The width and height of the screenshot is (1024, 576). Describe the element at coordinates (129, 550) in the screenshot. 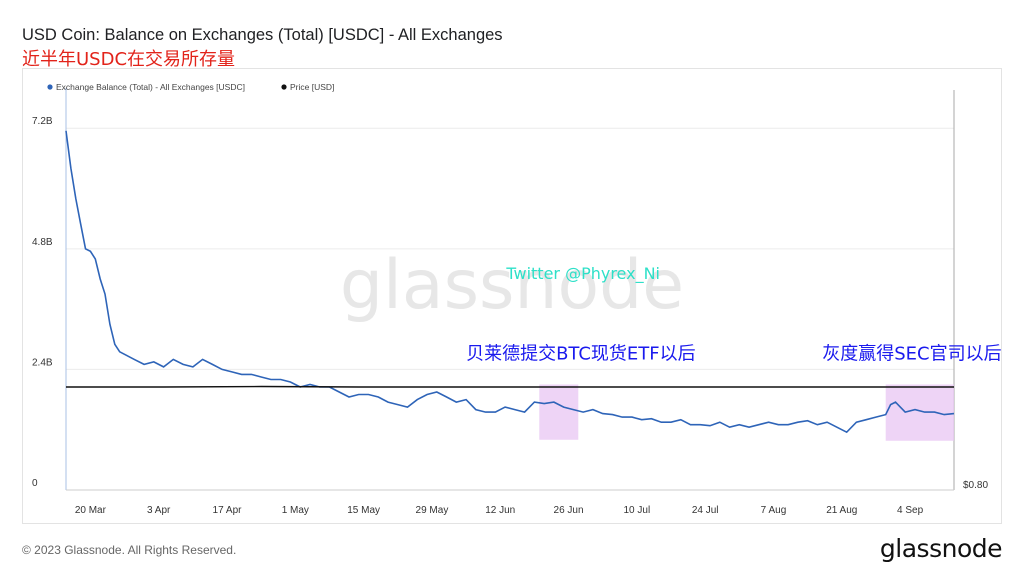

I see `copyright-notice: © 2023 Glassnode. All Rights Reserved.` at that location.